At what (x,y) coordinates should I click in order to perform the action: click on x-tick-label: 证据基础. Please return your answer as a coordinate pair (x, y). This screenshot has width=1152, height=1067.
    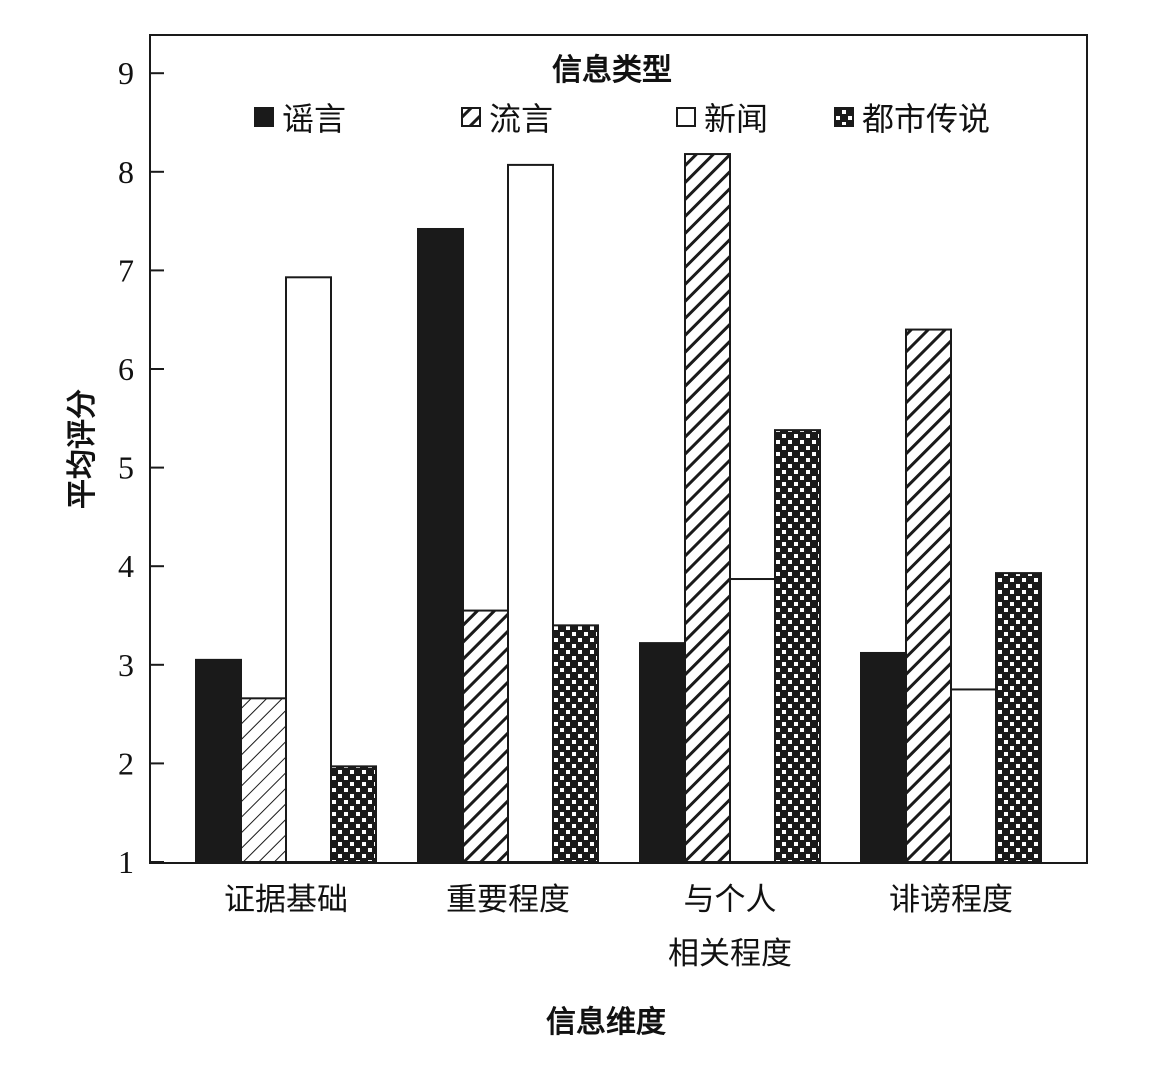
    Looking at the image, I should click on (286, 900).